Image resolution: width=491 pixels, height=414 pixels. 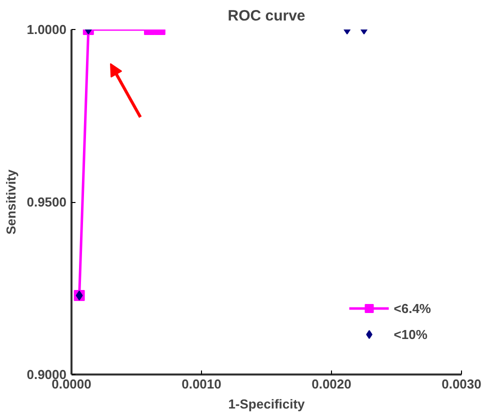 What do you see at coordinates (412, 308) in the screenshot?
I see `legend-label: <6.4%` at bounding box center [412, 308].